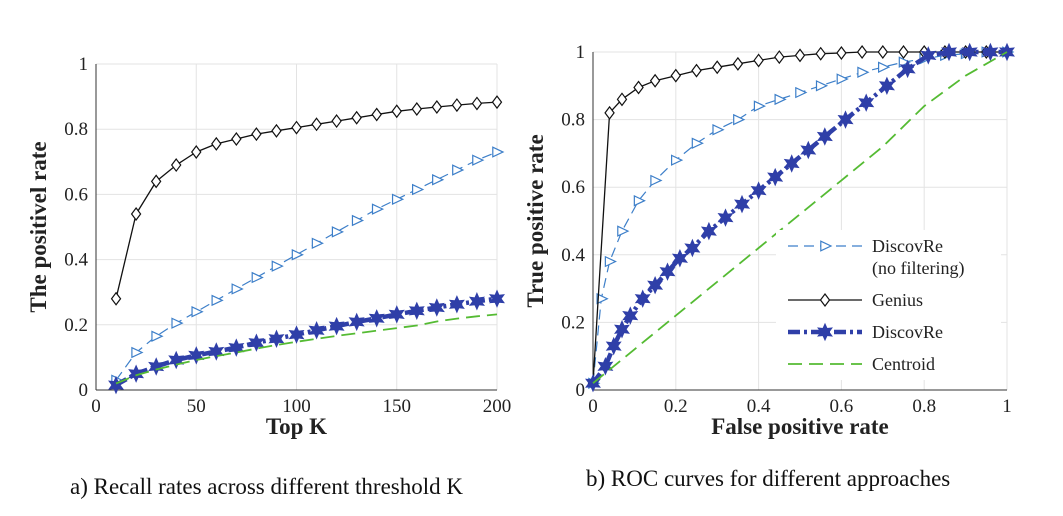  I want to click on chart-b-y-tick-label: 0.2, so click(573, 322).